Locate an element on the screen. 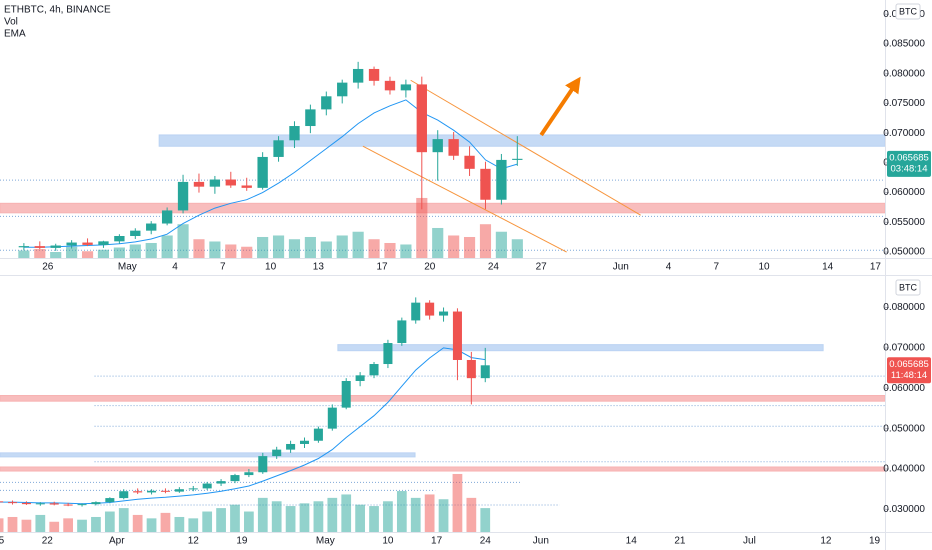 The image size is (932, 550). x-tick-label: 4 is located at coordinates (669, 267).